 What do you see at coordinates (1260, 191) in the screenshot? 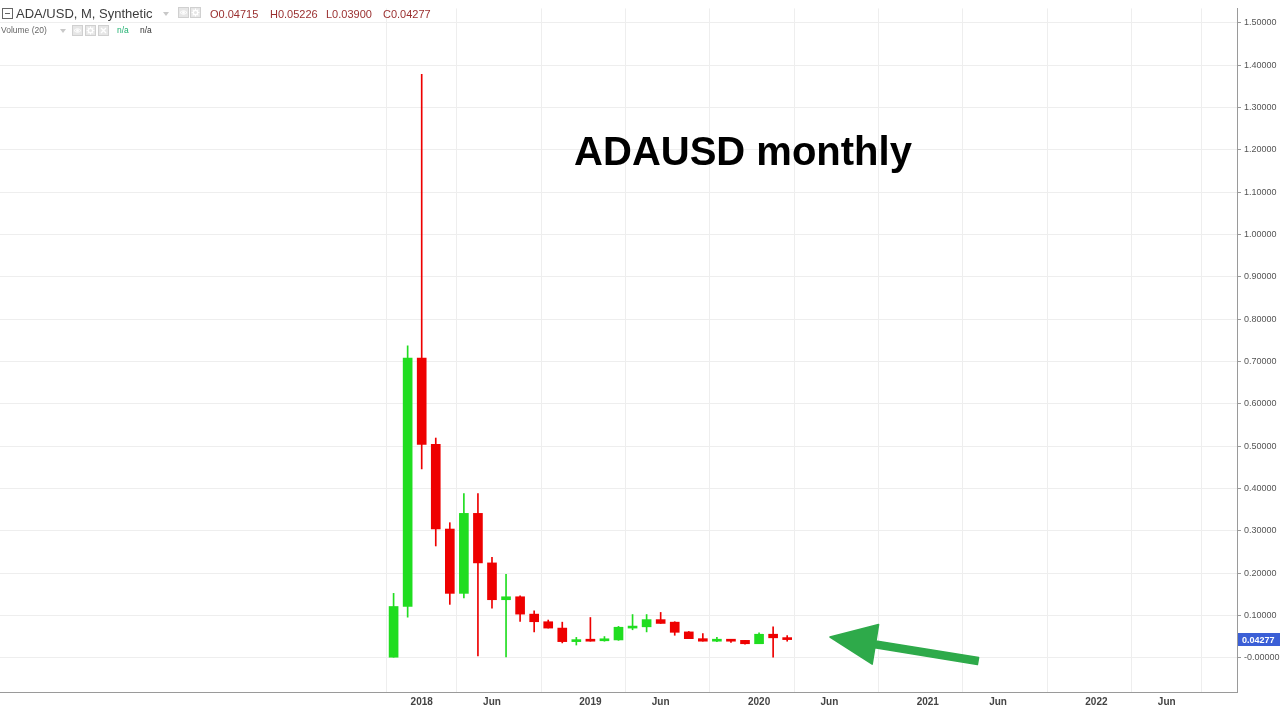
I see `y-tick-label: 1.10000` at bounding box center [1260, 191].